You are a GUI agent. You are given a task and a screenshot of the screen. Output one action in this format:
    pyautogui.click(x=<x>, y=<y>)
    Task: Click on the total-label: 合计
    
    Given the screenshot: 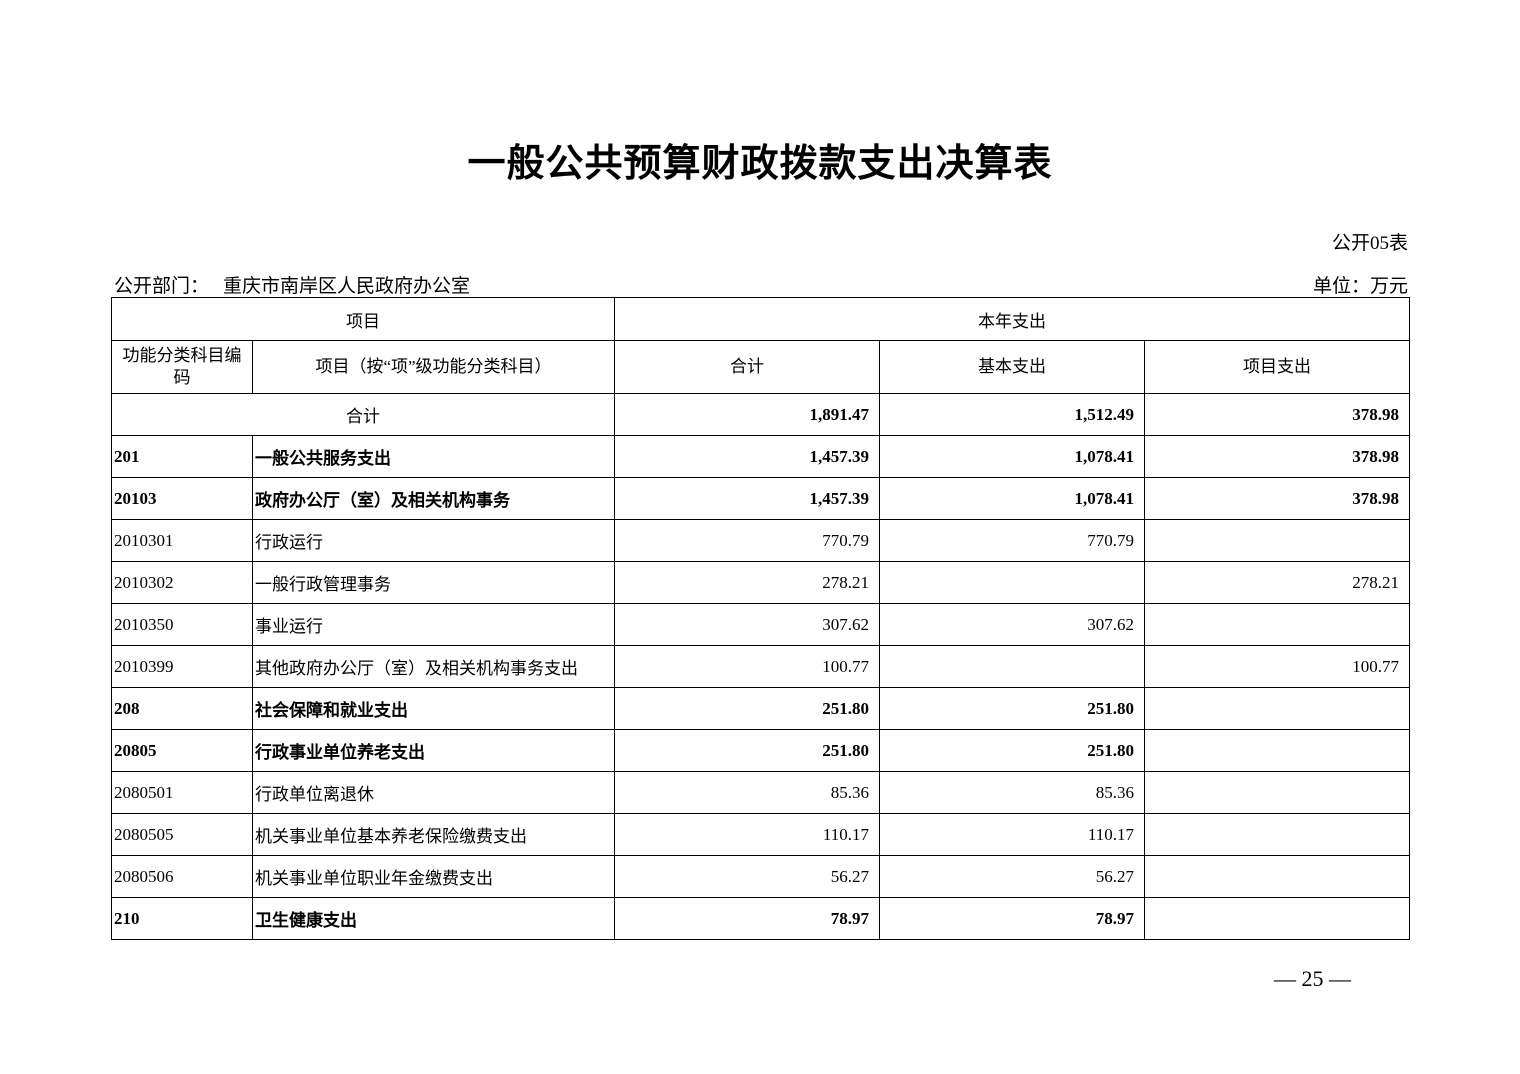 What is the action you would take?
    pyautogui.click(x=363, y=414)
    